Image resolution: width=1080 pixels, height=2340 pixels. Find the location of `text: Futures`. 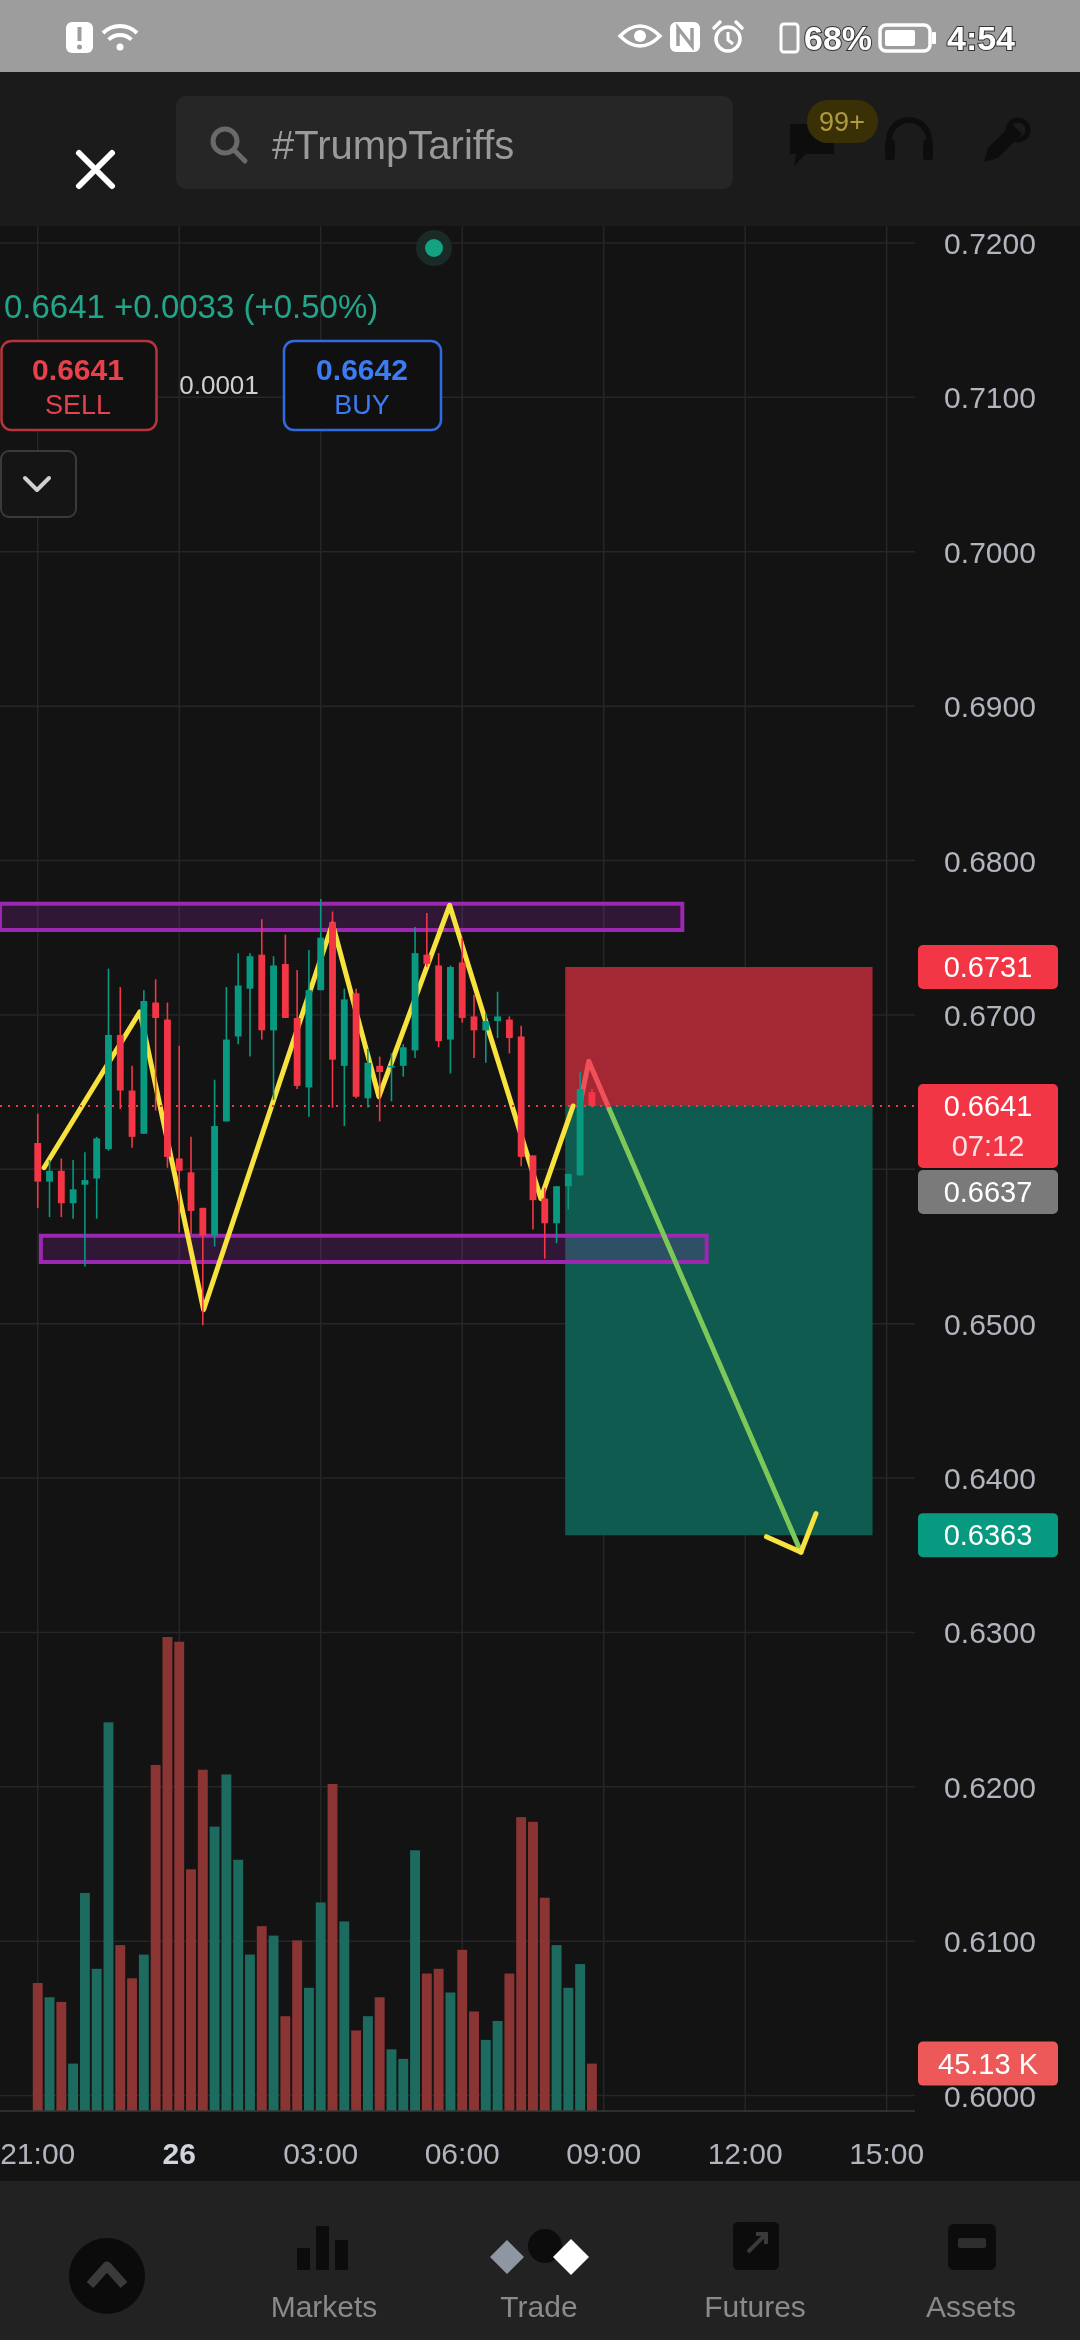

text: Futures is located at coordinates (755, 2306).